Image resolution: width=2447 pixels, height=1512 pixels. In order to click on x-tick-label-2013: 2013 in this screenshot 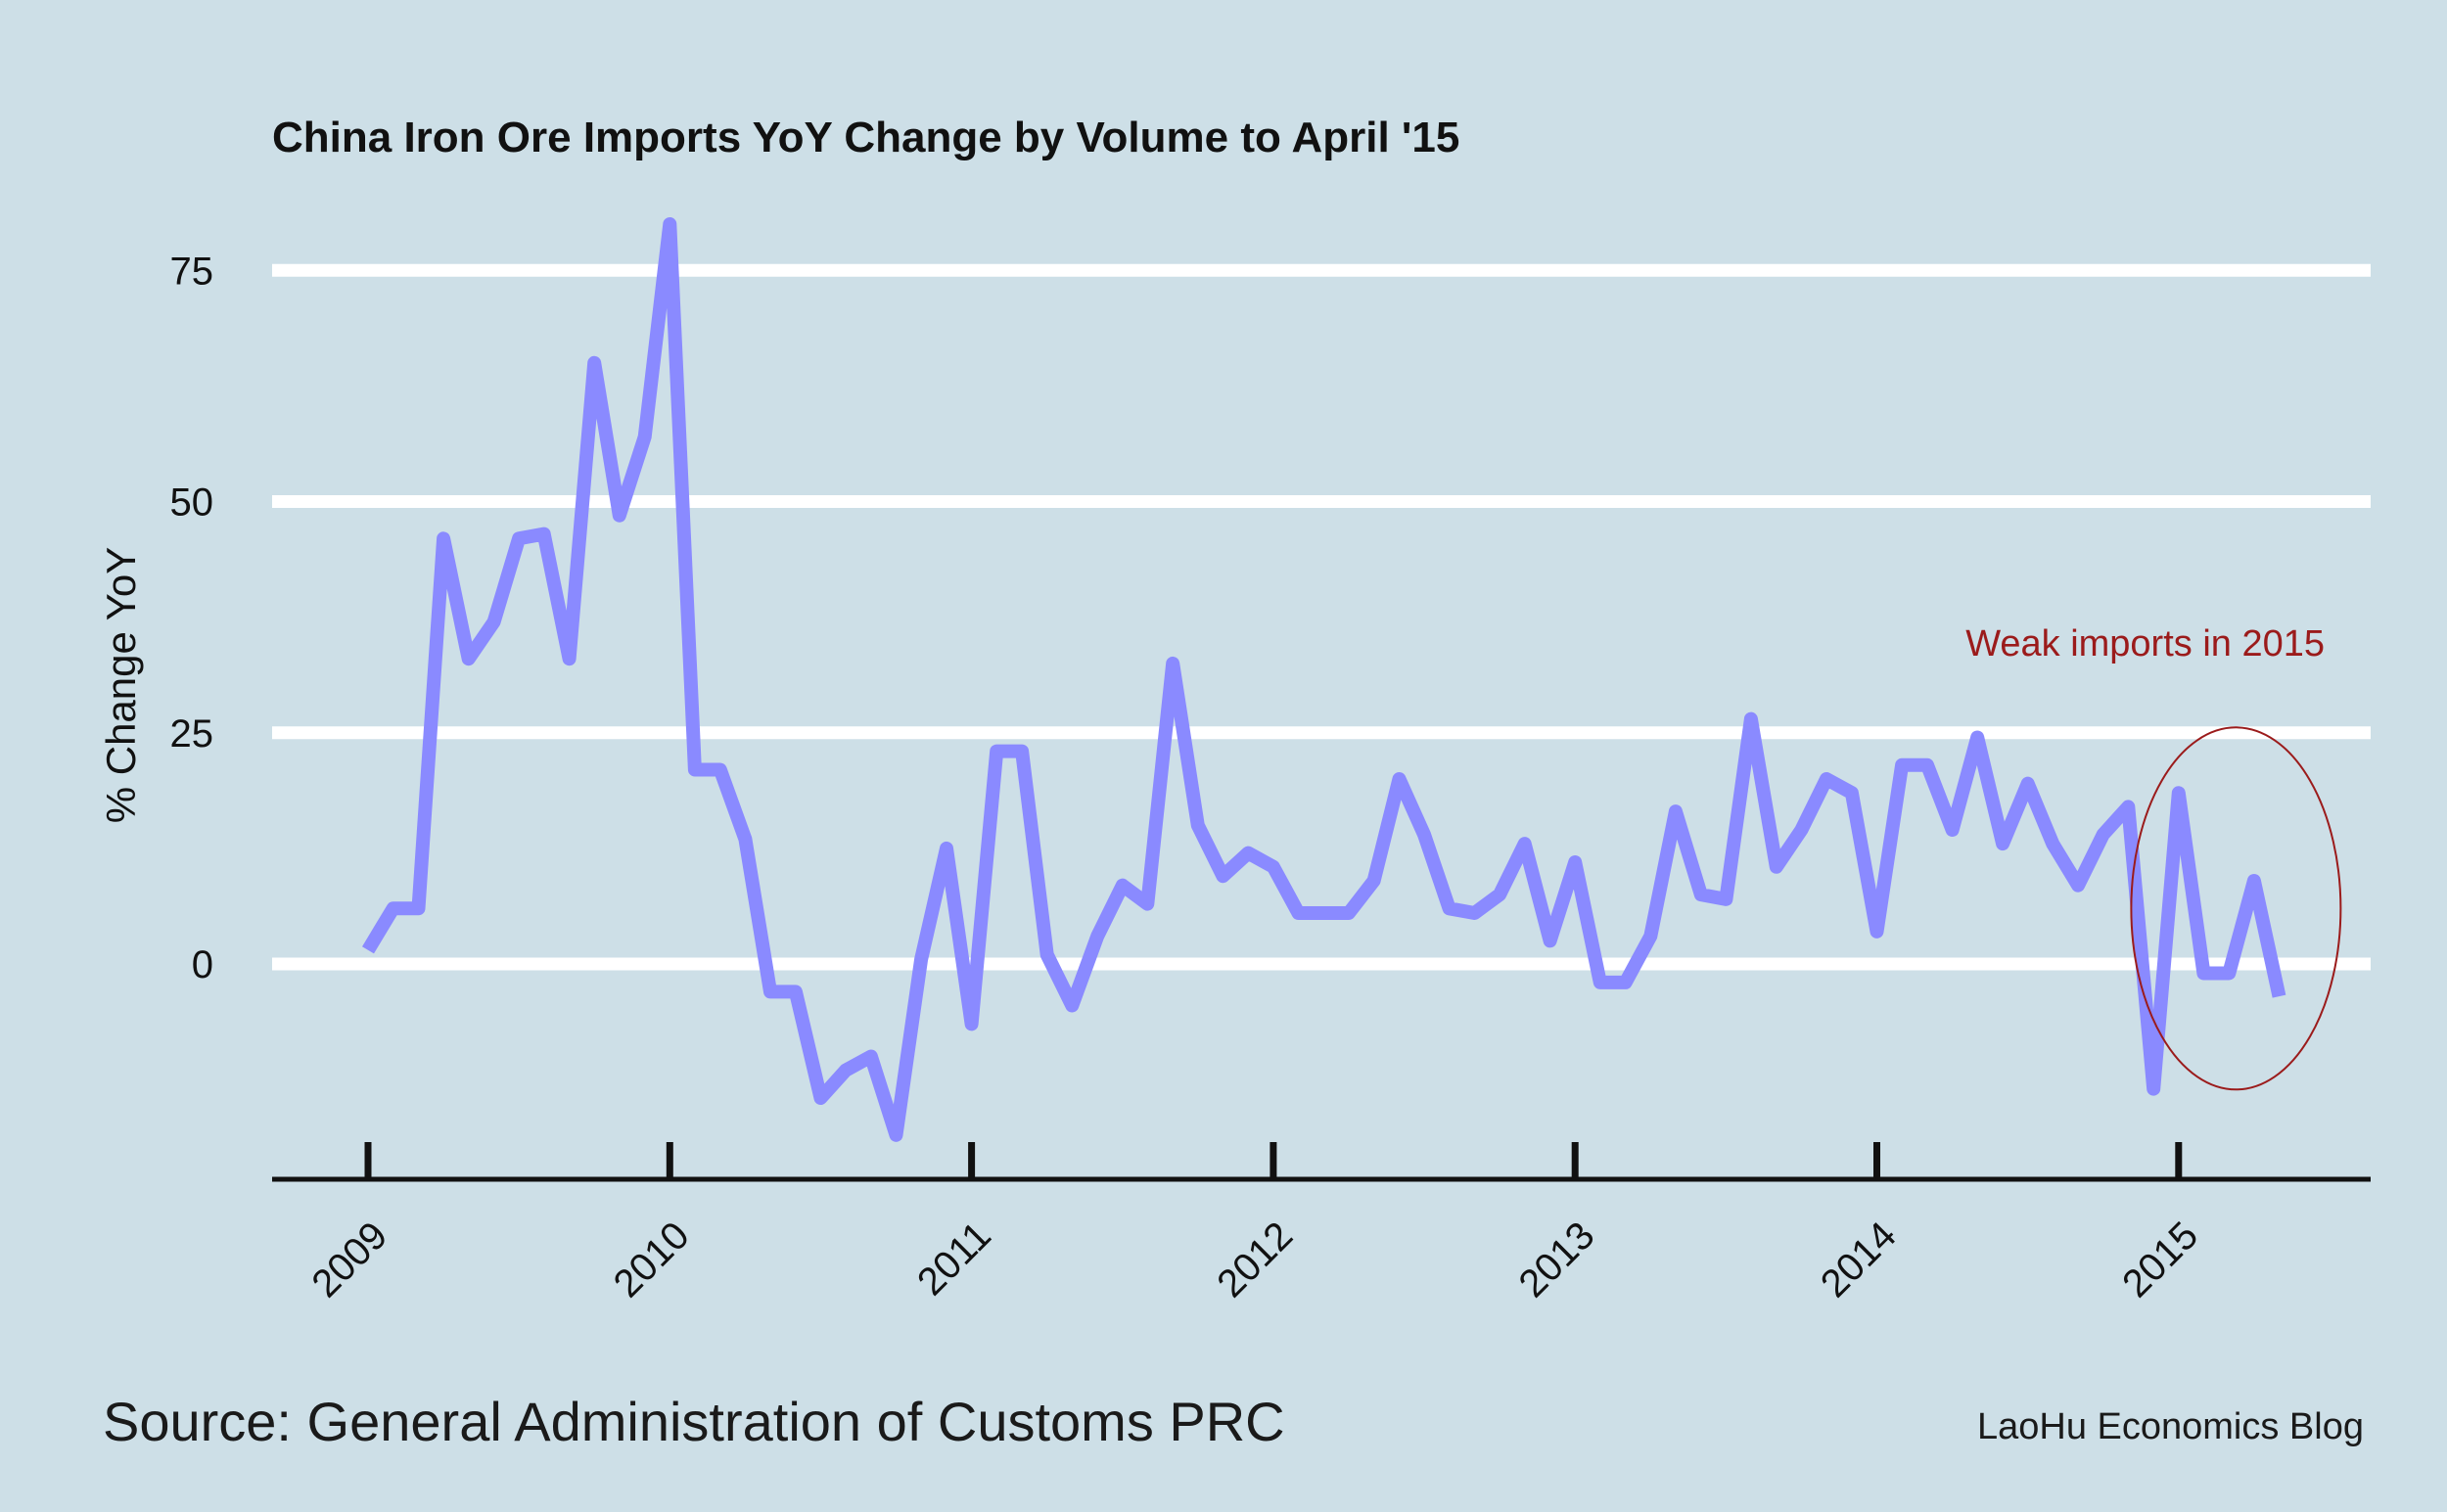, I will do `click(1557, 1260)`.